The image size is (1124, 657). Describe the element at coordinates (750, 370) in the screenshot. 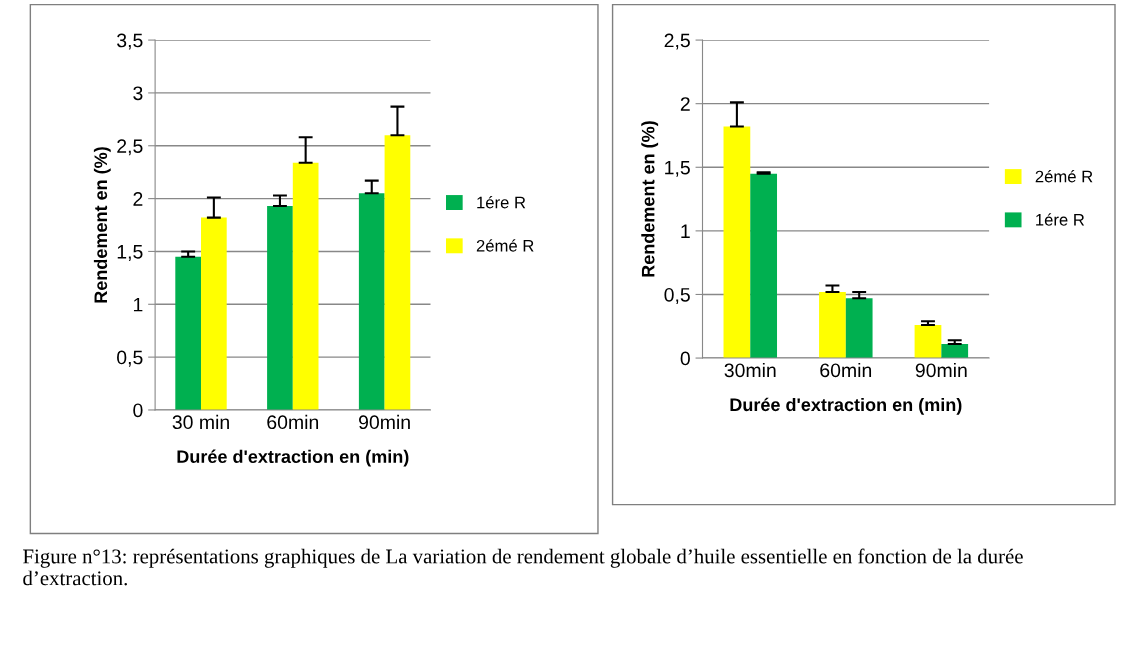

I see `x-tick-label: 30min` at that location.